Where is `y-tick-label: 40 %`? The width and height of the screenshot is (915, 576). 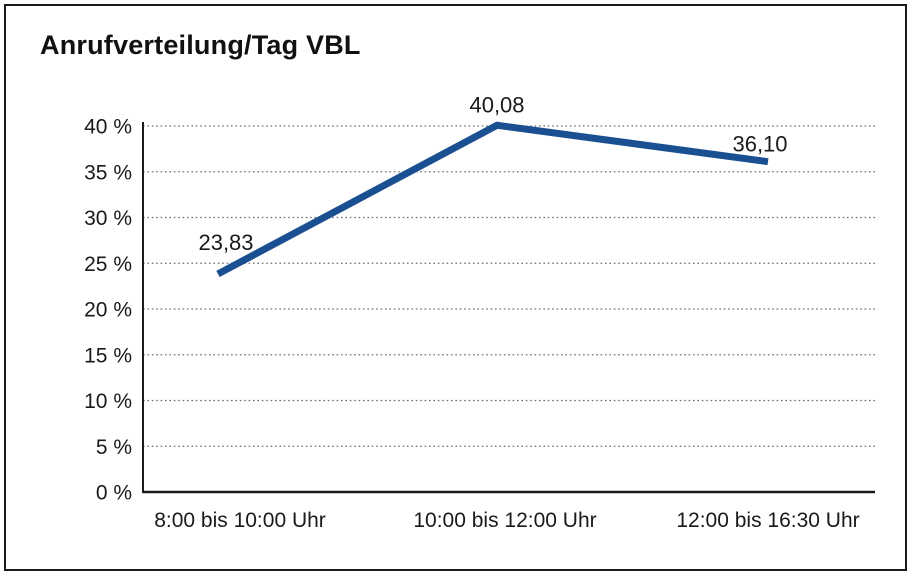
y-tick-label: 40 % is located at coordinates (108, 127).